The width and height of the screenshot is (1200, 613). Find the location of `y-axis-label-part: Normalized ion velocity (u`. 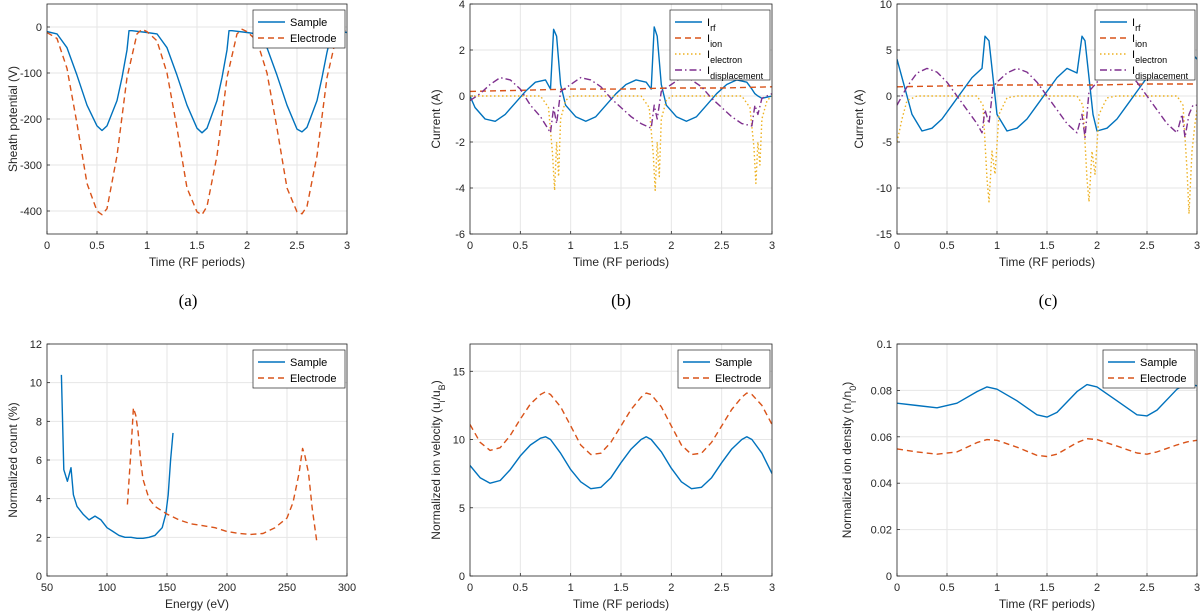

y-axis-label-part: Normalized ion velocity (u is located at coordinates (436, 470).